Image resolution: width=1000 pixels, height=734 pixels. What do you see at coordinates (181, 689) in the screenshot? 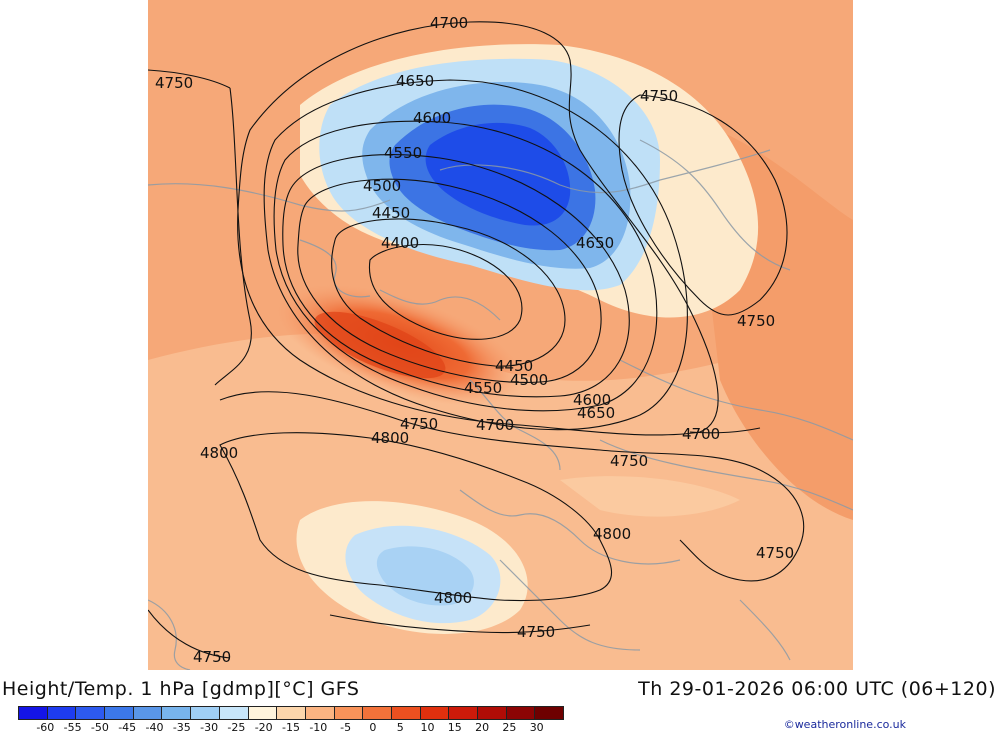
I see `map-title: Height/Temp. 1 hPa [gdmp][°C] GFS` at bounding box center [181, 689].